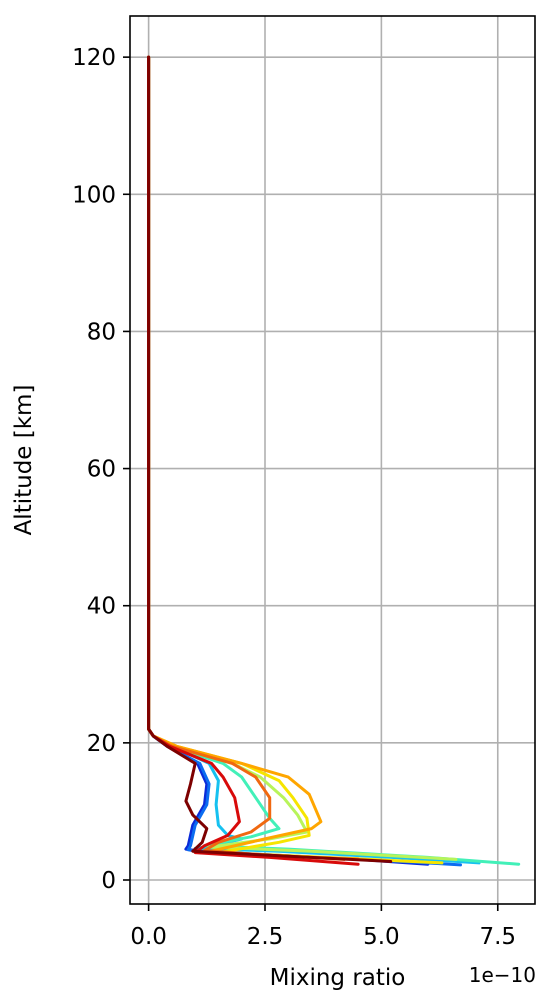  I want to click on x-axis-label: Mixing ratio, so click(338, 978).